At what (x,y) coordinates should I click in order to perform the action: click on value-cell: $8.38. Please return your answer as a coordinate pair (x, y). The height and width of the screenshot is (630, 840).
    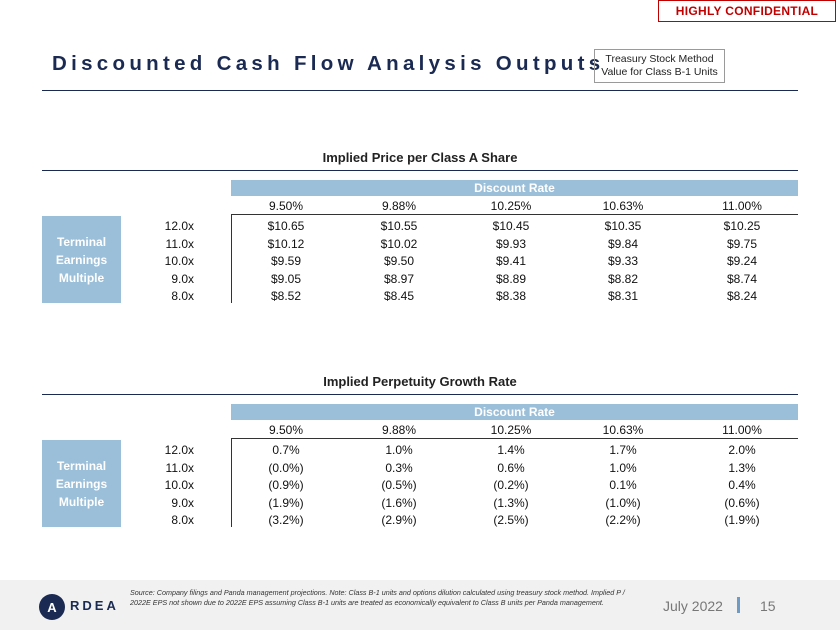
    Looking at the image, I should click on (511, 296).